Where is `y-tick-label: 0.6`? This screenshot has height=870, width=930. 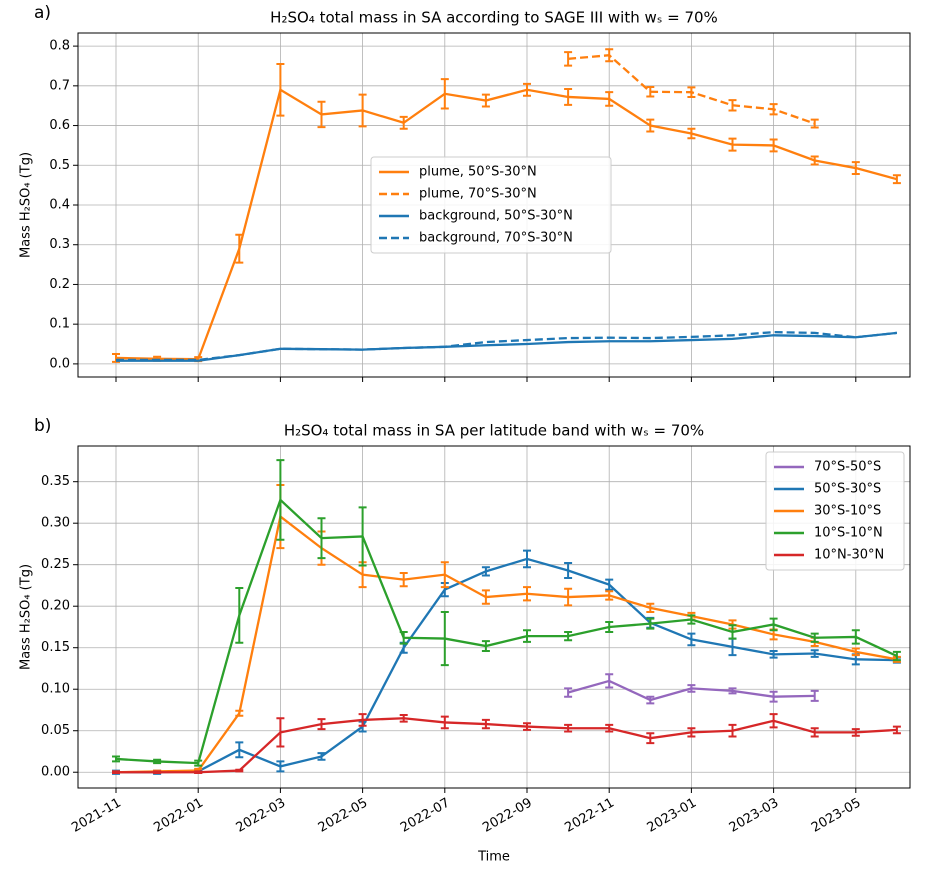 y-tick-label: 0.6 is located at coordinates (59, 125).